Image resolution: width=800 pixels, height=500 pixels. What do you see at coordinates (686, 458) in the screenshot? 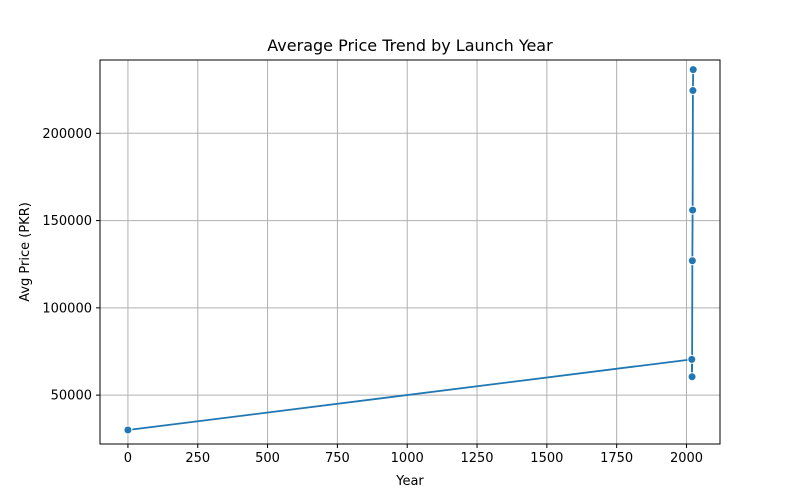
I see `x-tick-label: 2000` at bounding box center [686, 458].